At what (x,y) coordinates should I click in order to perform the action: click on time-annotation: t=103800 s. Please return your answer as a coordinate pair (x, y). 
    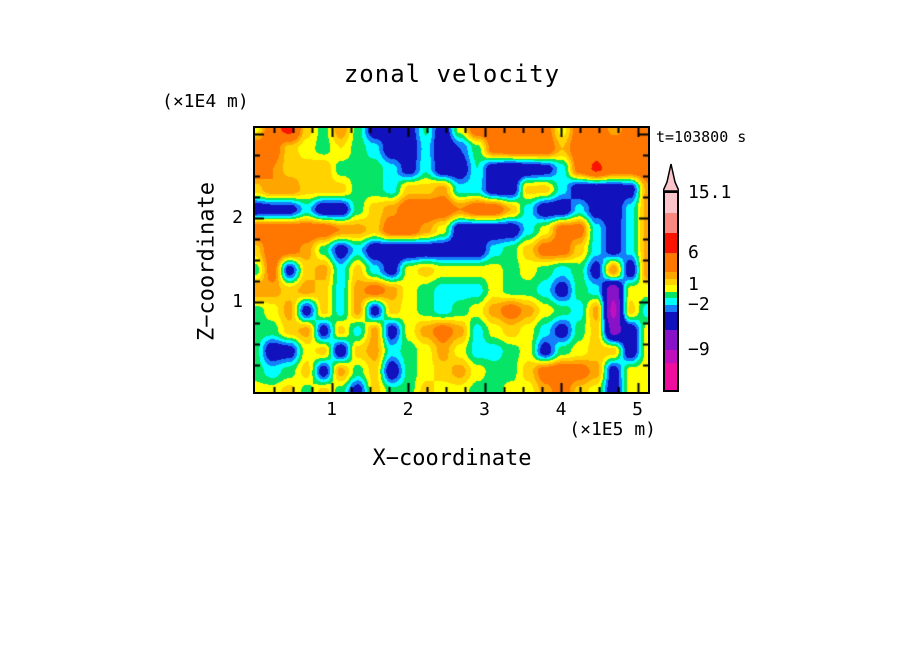
    Looking at the image, I should click on (701, 137).